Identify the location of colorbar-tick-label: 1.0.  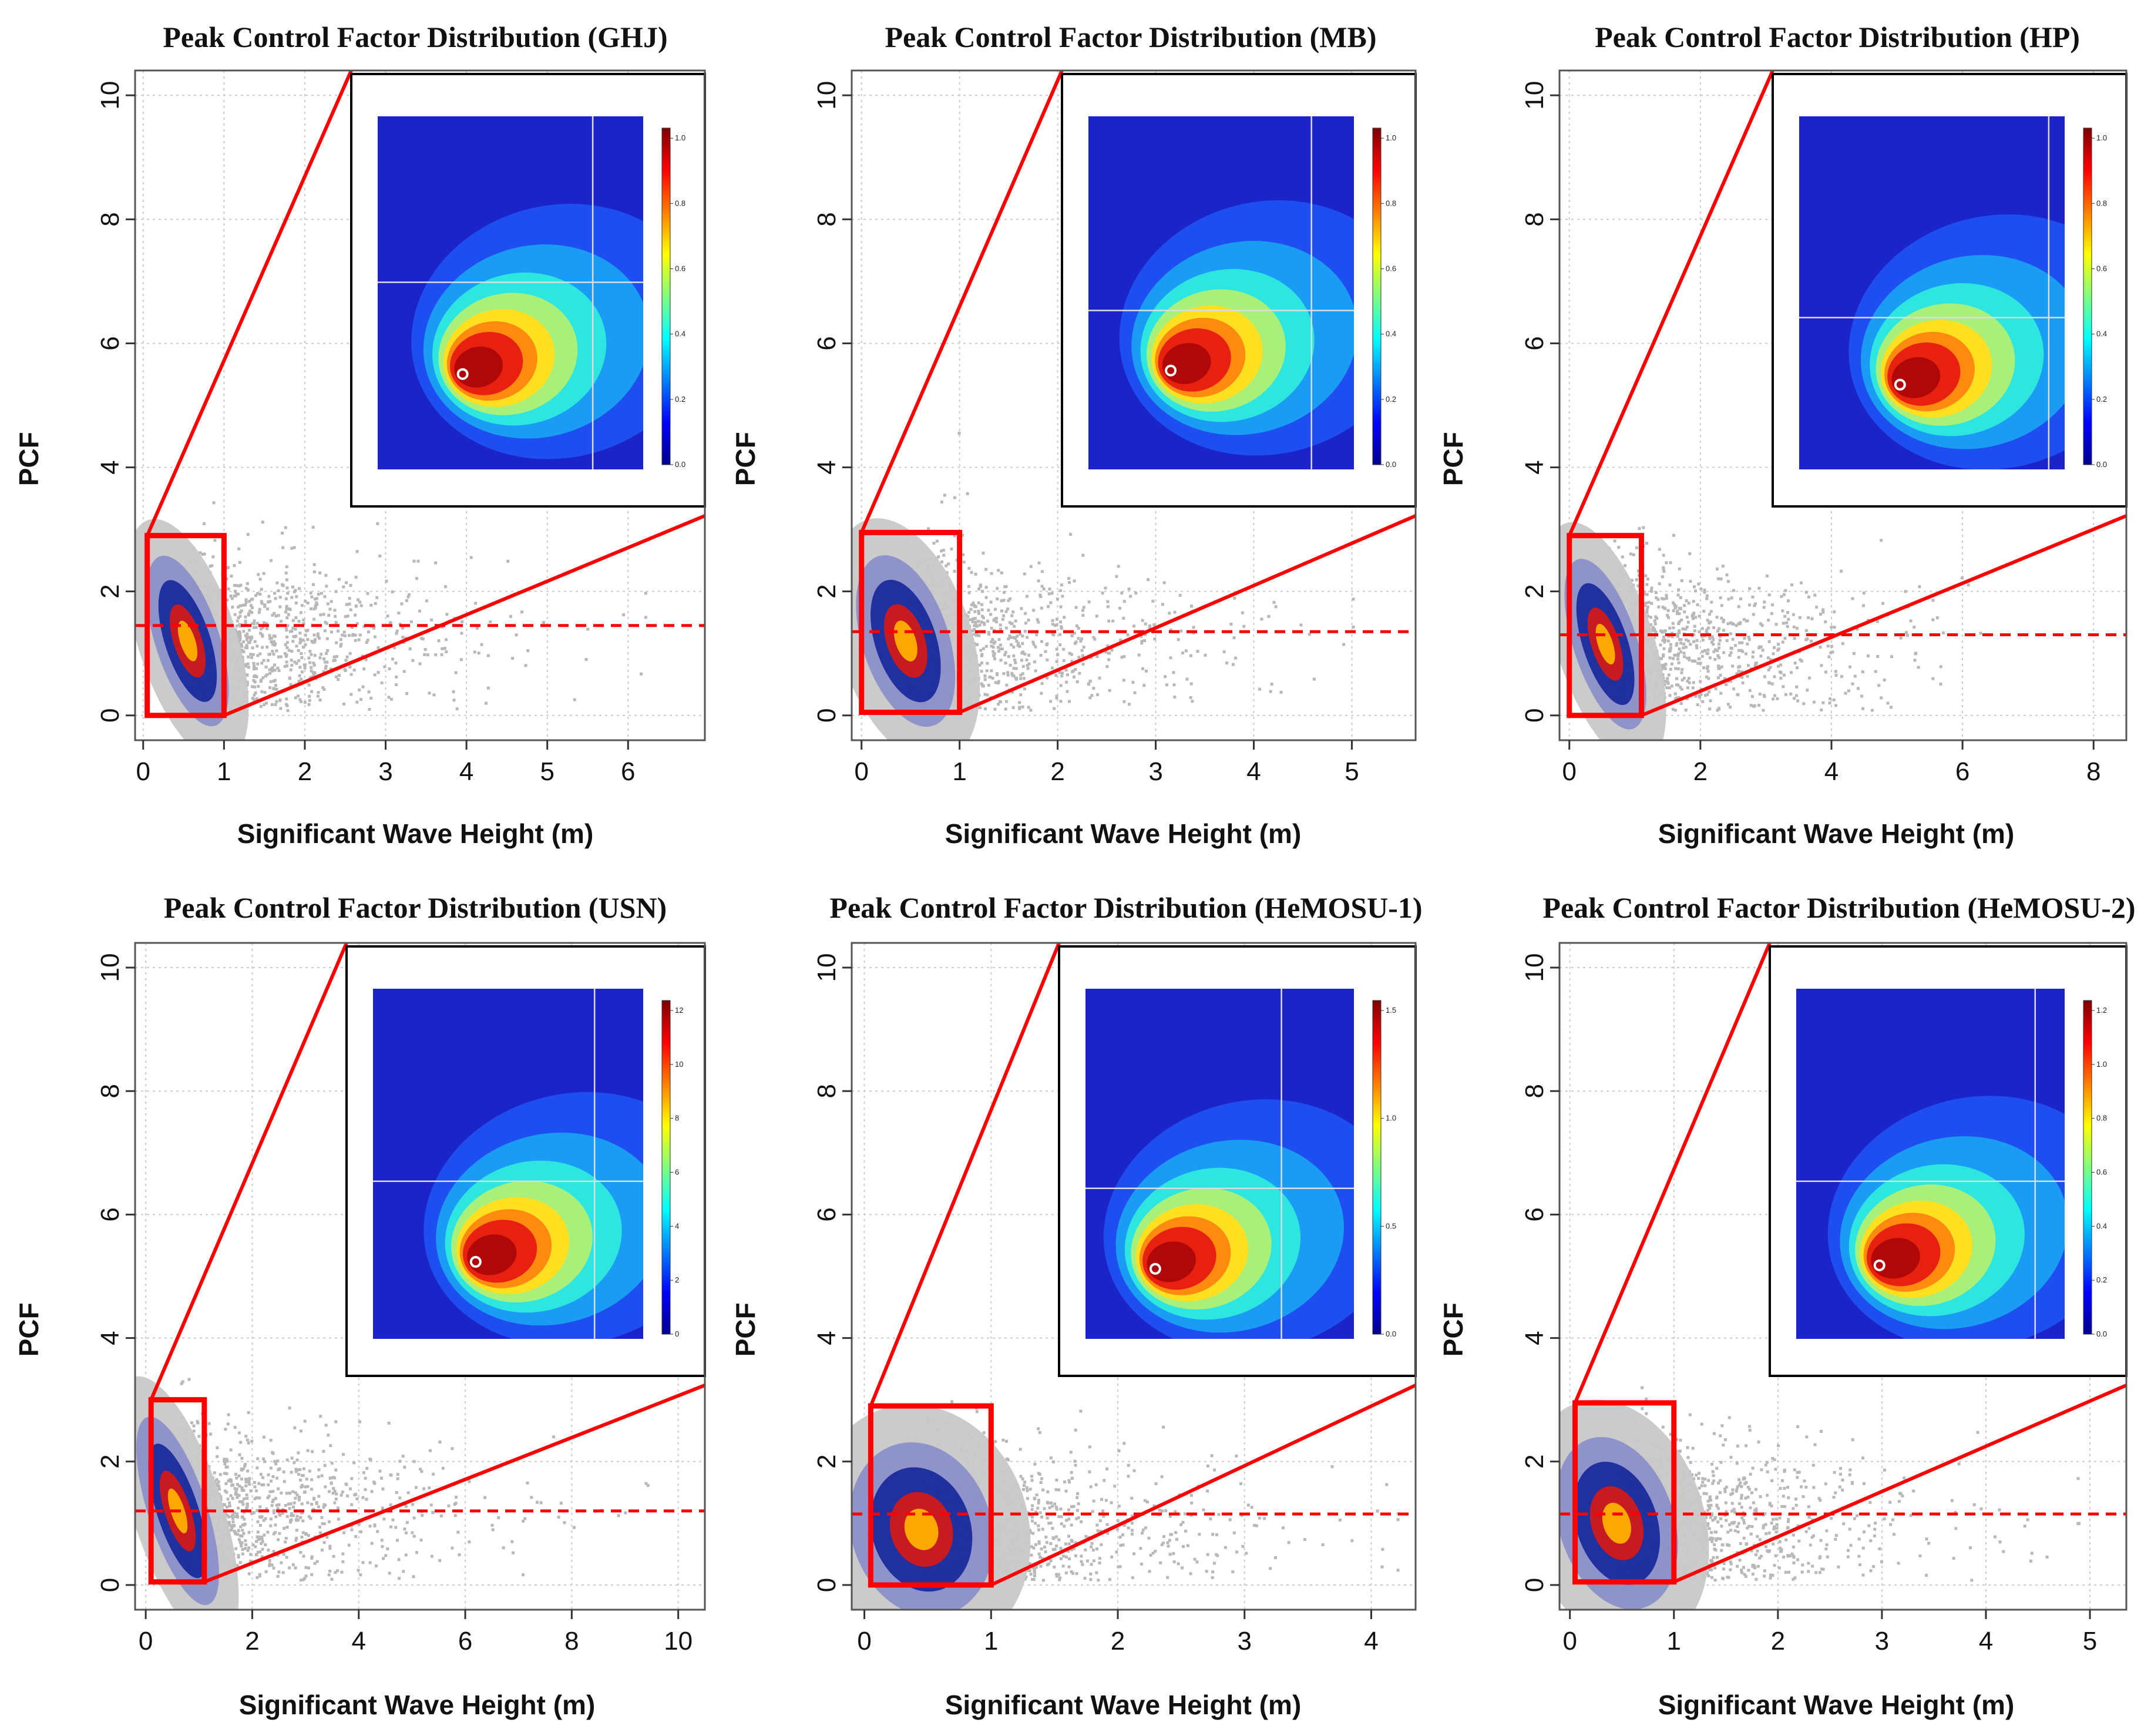
(680, 137).